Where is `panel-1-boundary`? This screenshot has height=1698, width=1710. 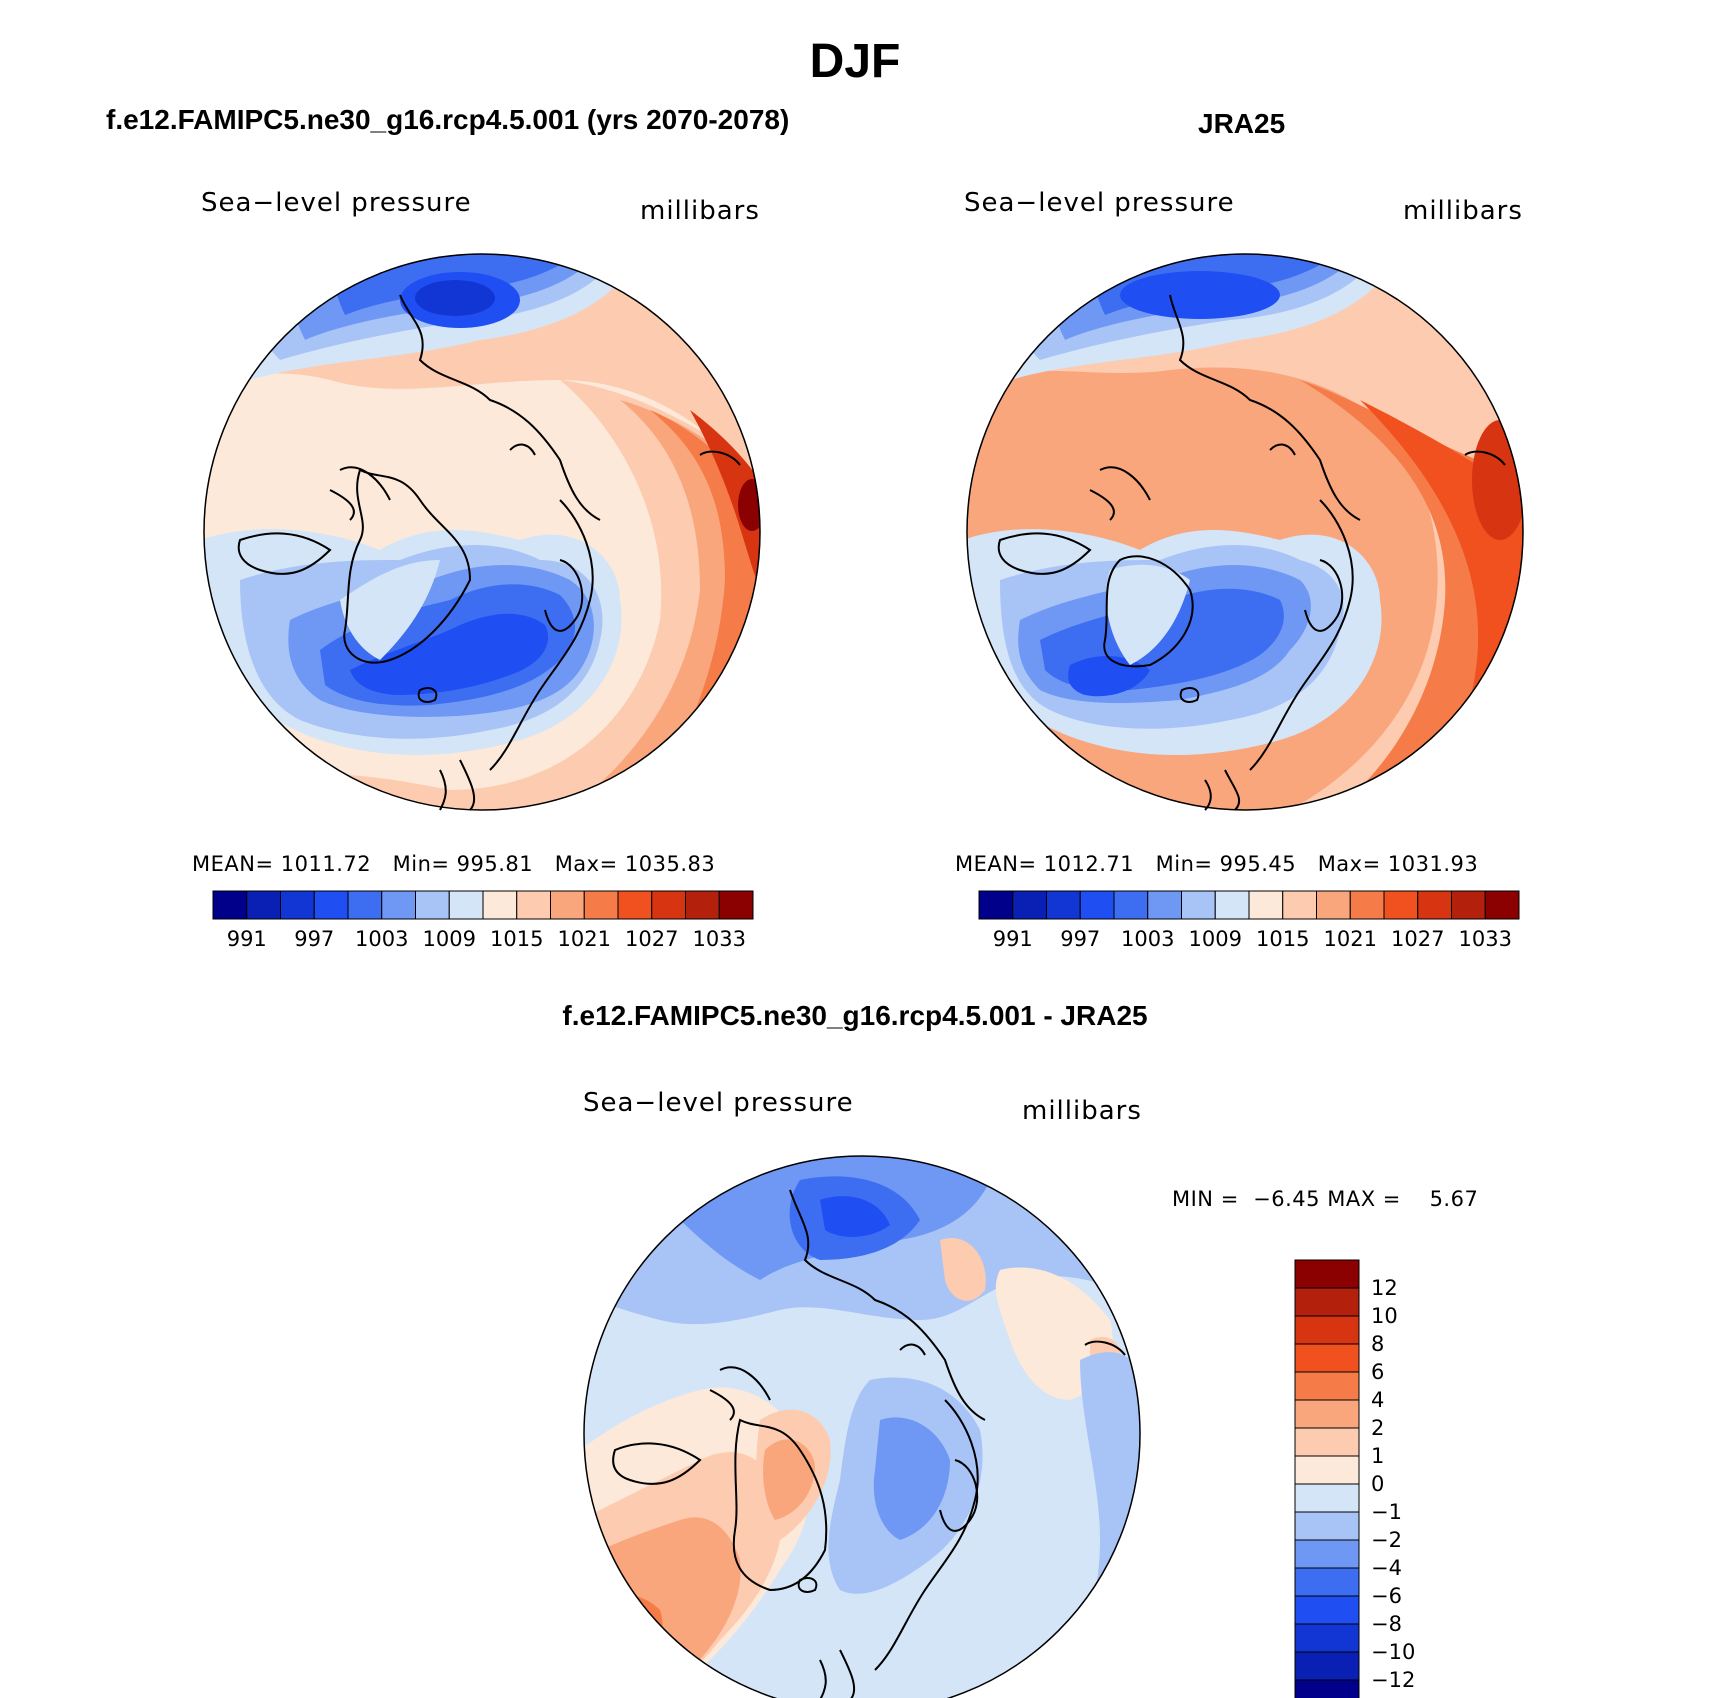 panel-1-boundary is located at coordinates (482, 532).